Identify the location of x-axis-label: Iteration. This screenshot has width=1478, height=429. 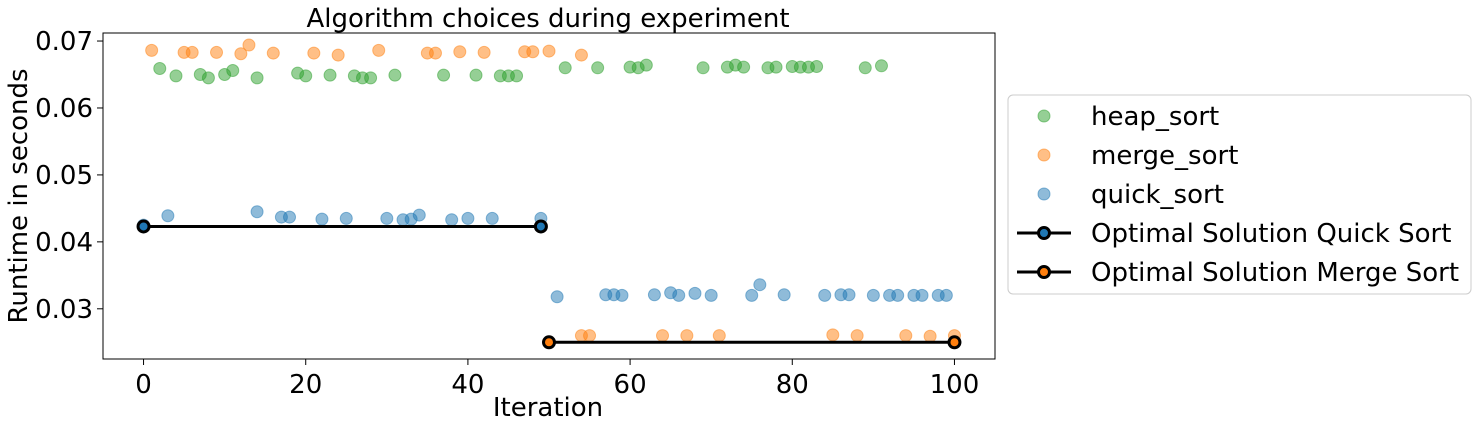
(548, 408).